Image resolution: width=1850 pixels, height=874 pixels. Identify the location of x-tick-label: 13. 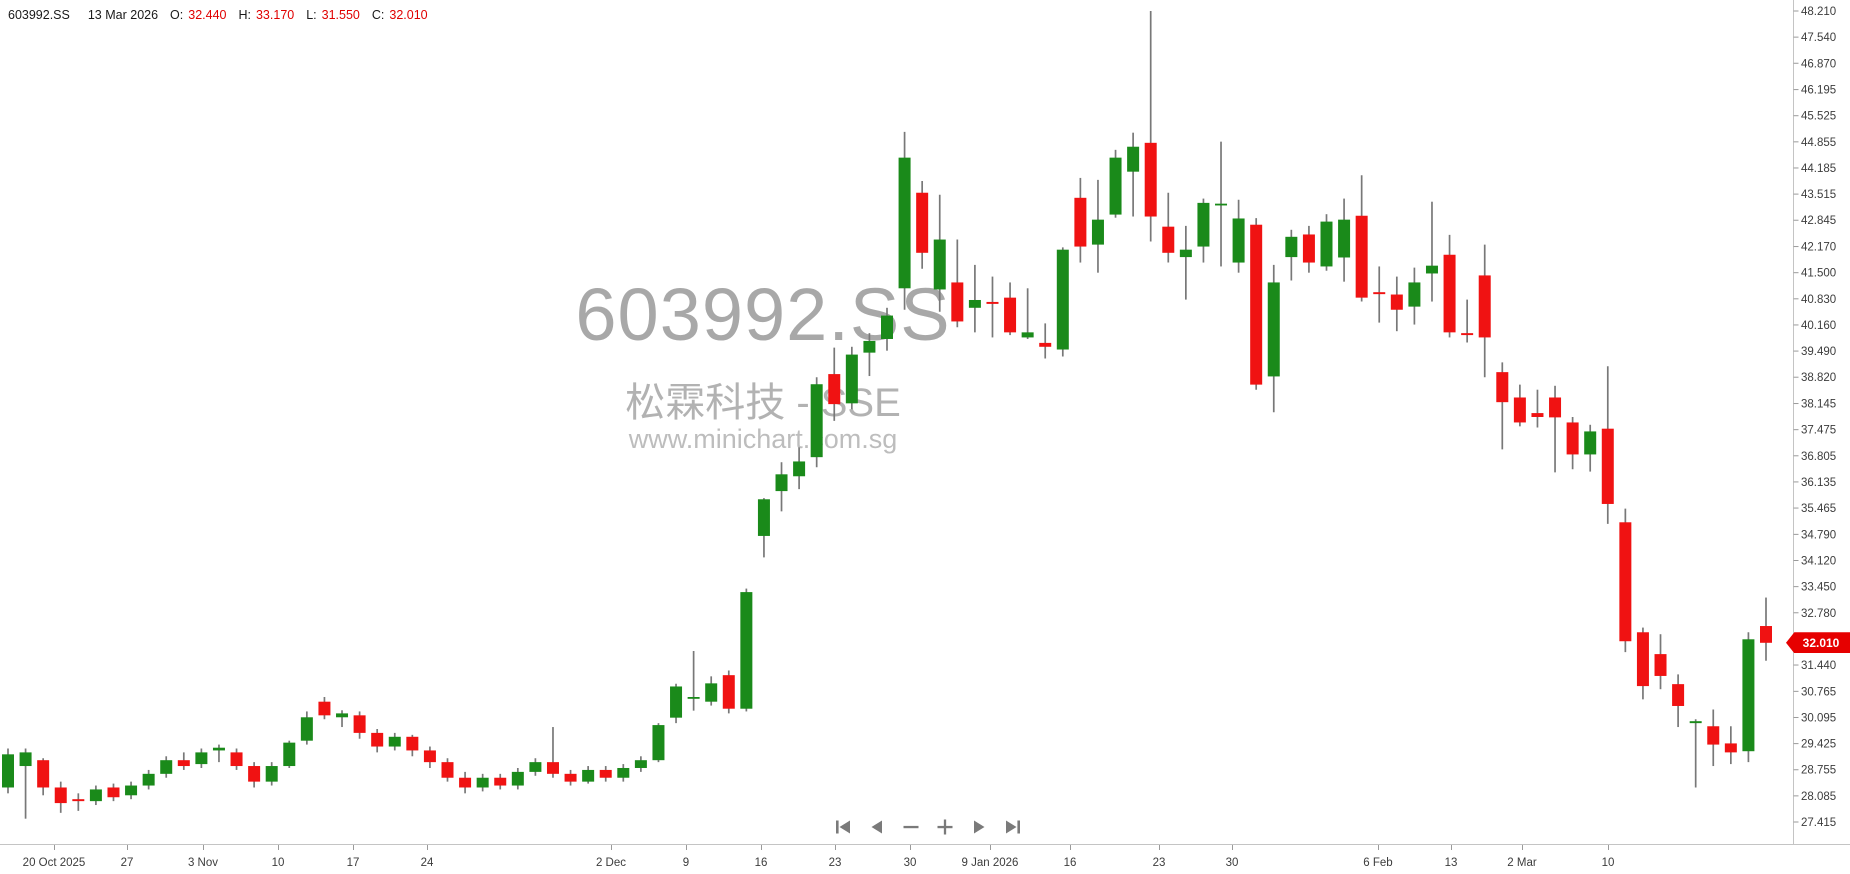
(1451, 863).